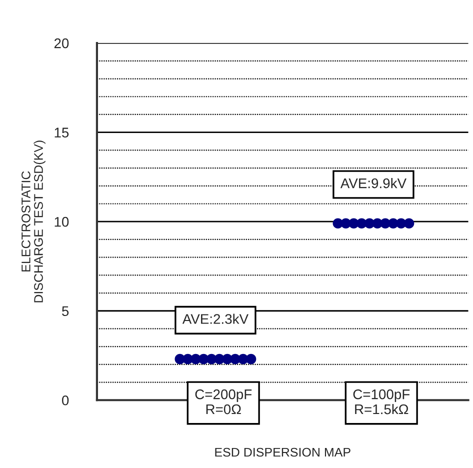  I want to click on y-tick-label: 0, so click(65, 400).